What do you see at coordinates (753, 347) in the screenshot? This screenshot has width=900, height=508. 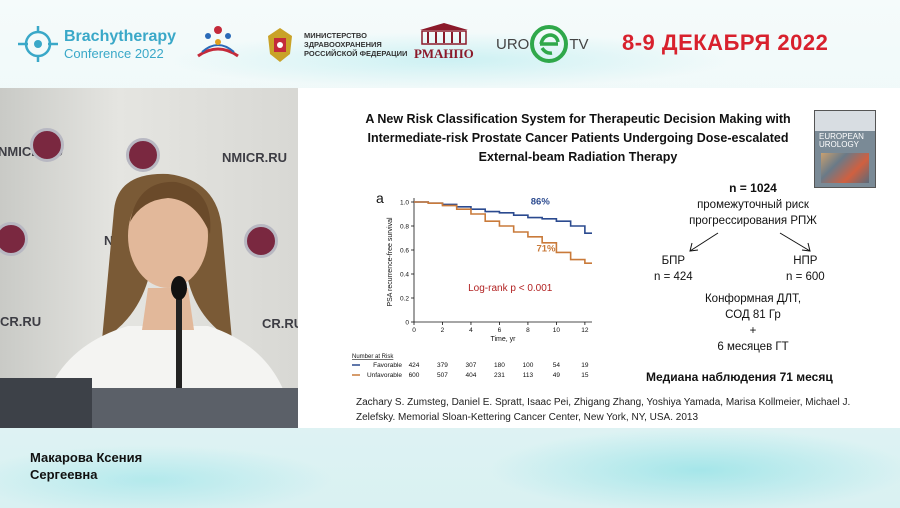 I see `treatment-line-3: 6 месяцев ГТ` at bounding box center [753, 347].